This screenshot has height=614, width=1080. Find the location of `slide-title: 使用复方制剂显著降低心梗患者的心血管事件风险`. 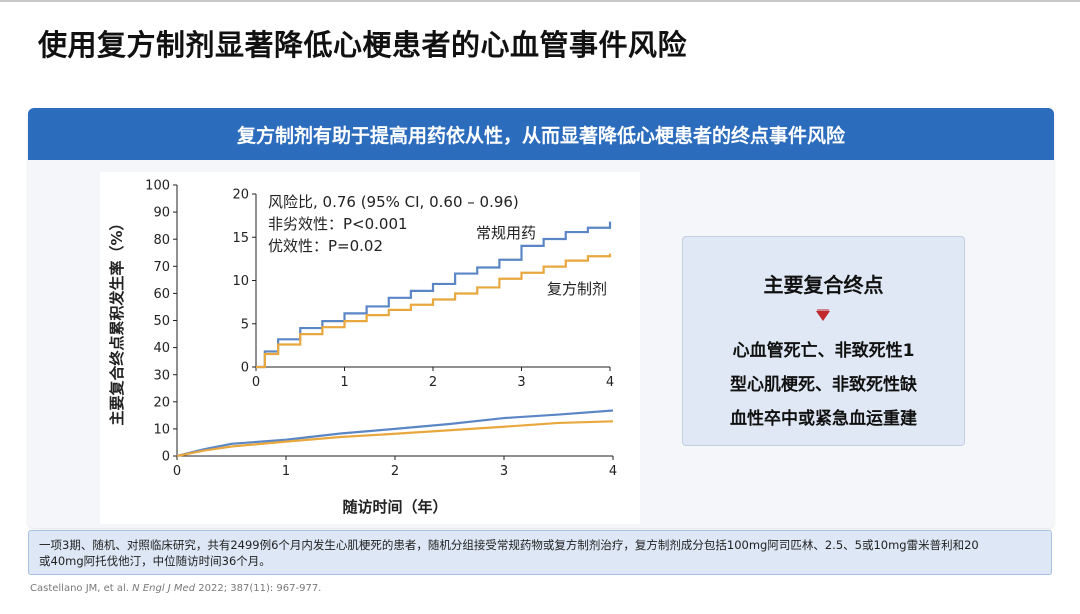

slide-title: 使用复方制剂显著降低心梗患者的心血管事件风险 is located at coordinates (363, 45).